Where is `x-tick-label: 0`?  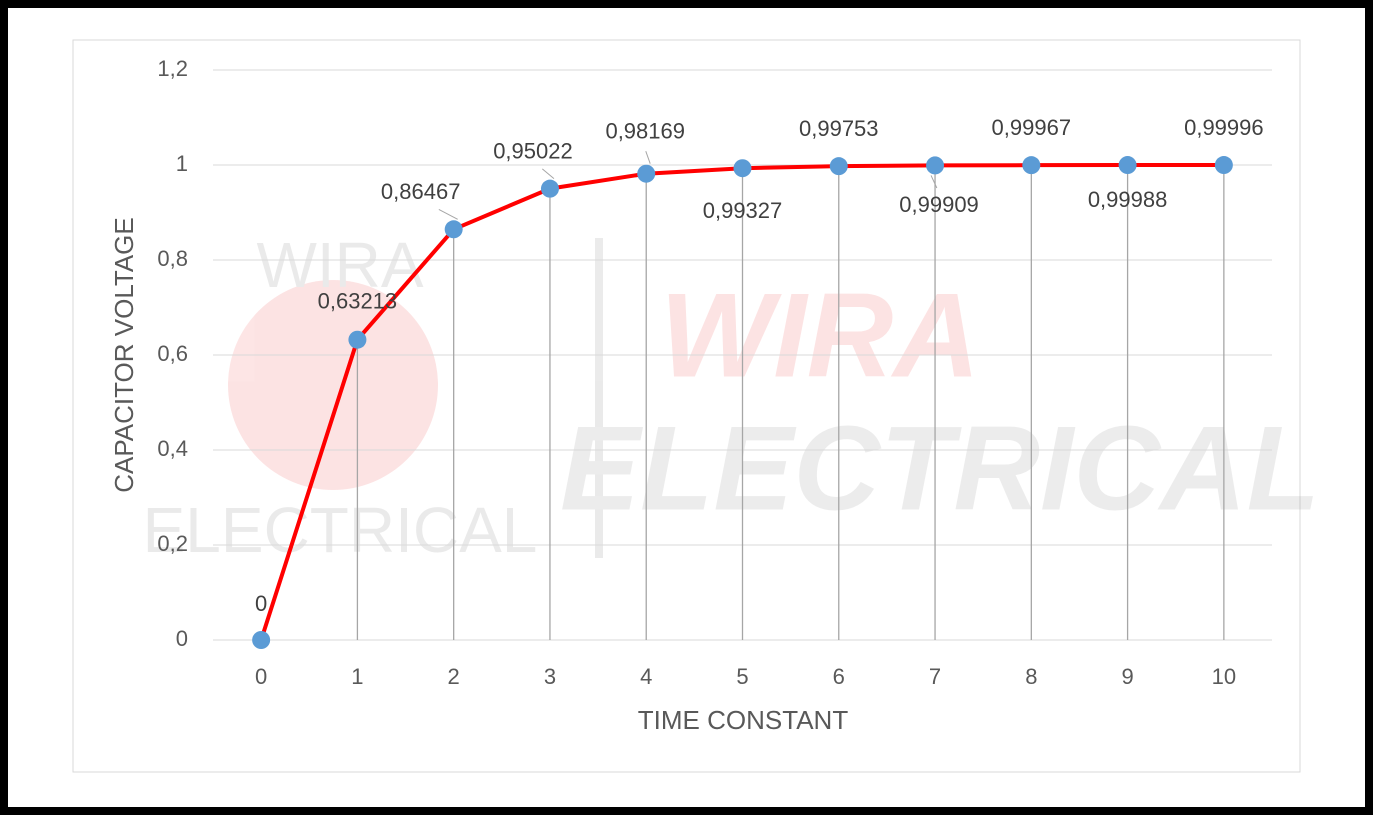 x-tick-label: 0 is located at coordinates (261, 676).